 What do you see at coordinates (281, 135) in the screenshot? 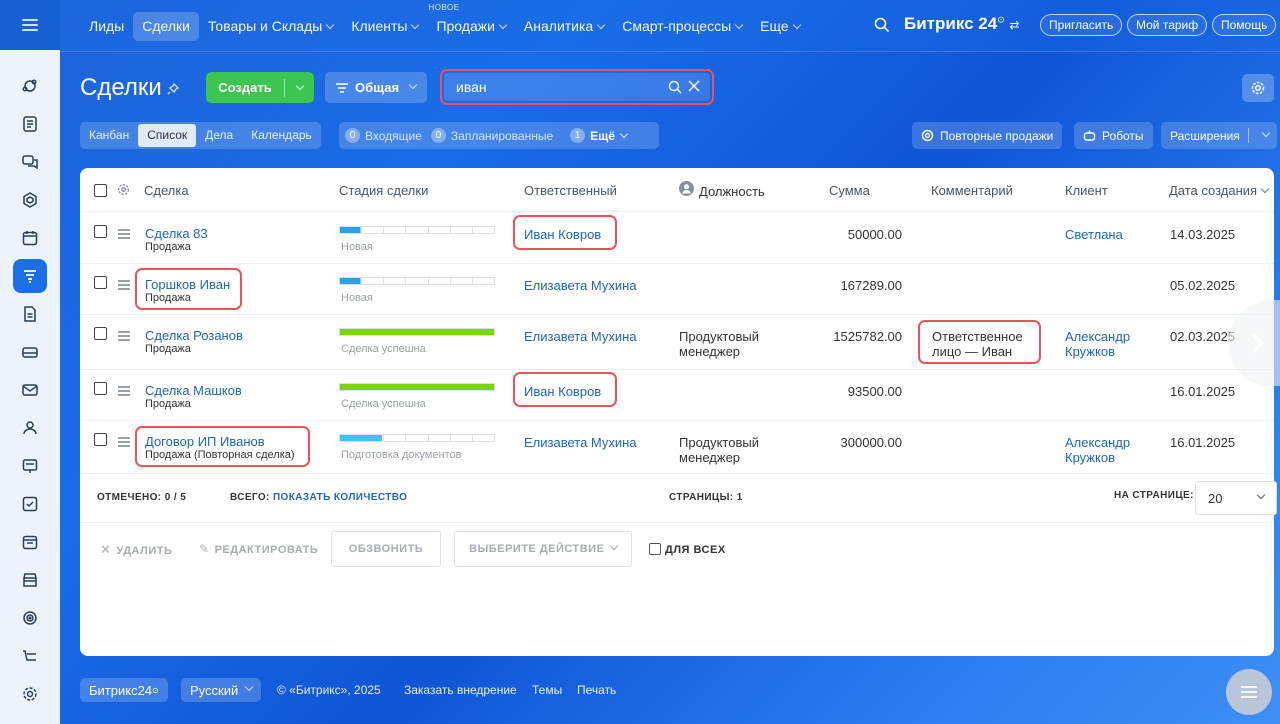
I see `view-tab-3: Календарь` at bounding box center [281, 135].